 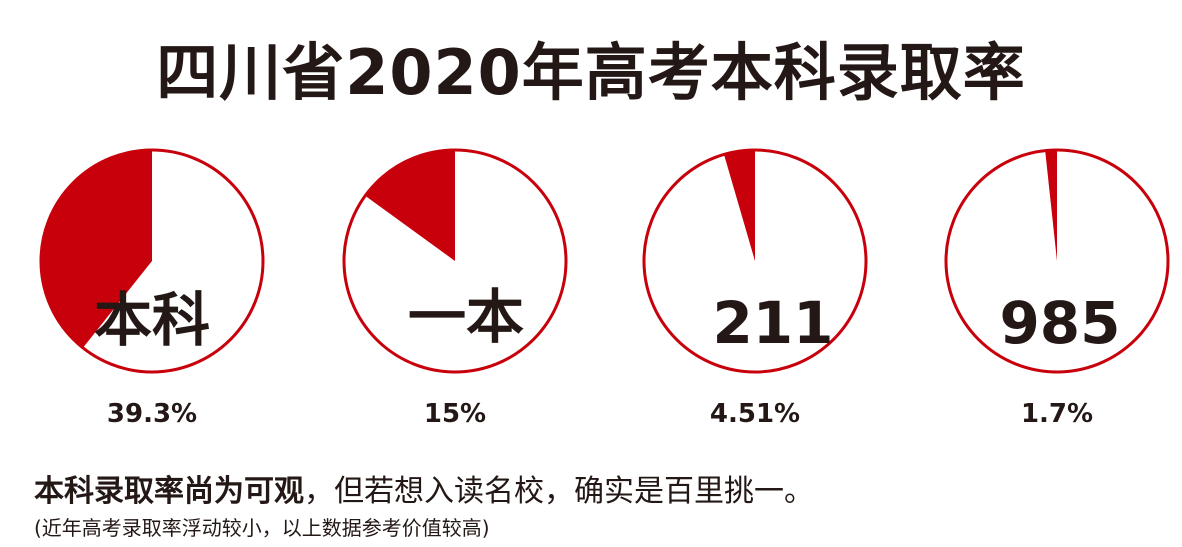 I want to click on pie-category-label: 985, so click(x=1059, y=323).